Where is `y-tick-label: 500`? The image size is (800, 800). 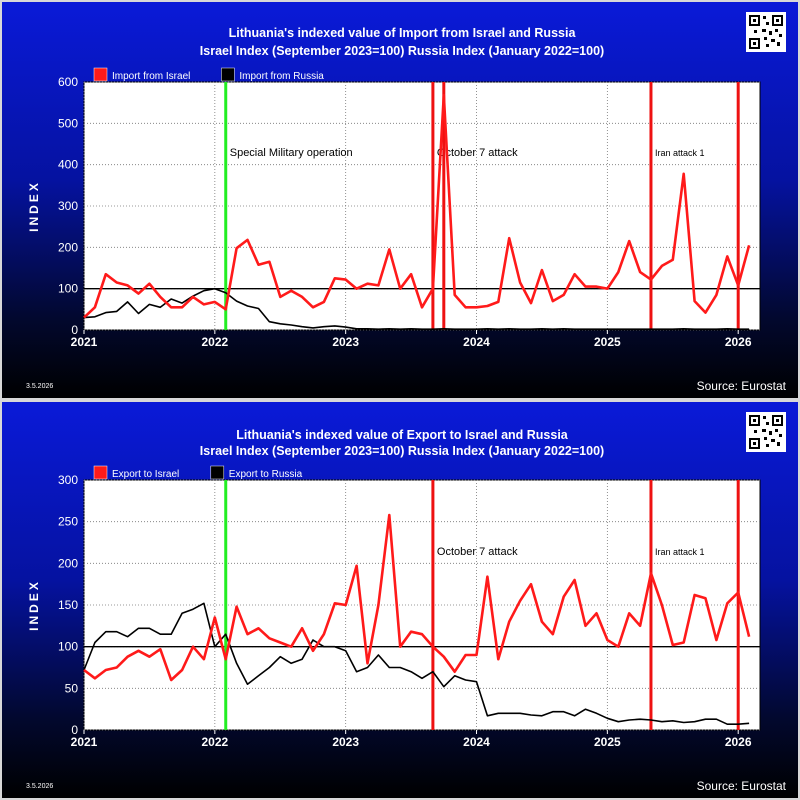 y-tick-label: 500 is located at coordinates (68, 123).